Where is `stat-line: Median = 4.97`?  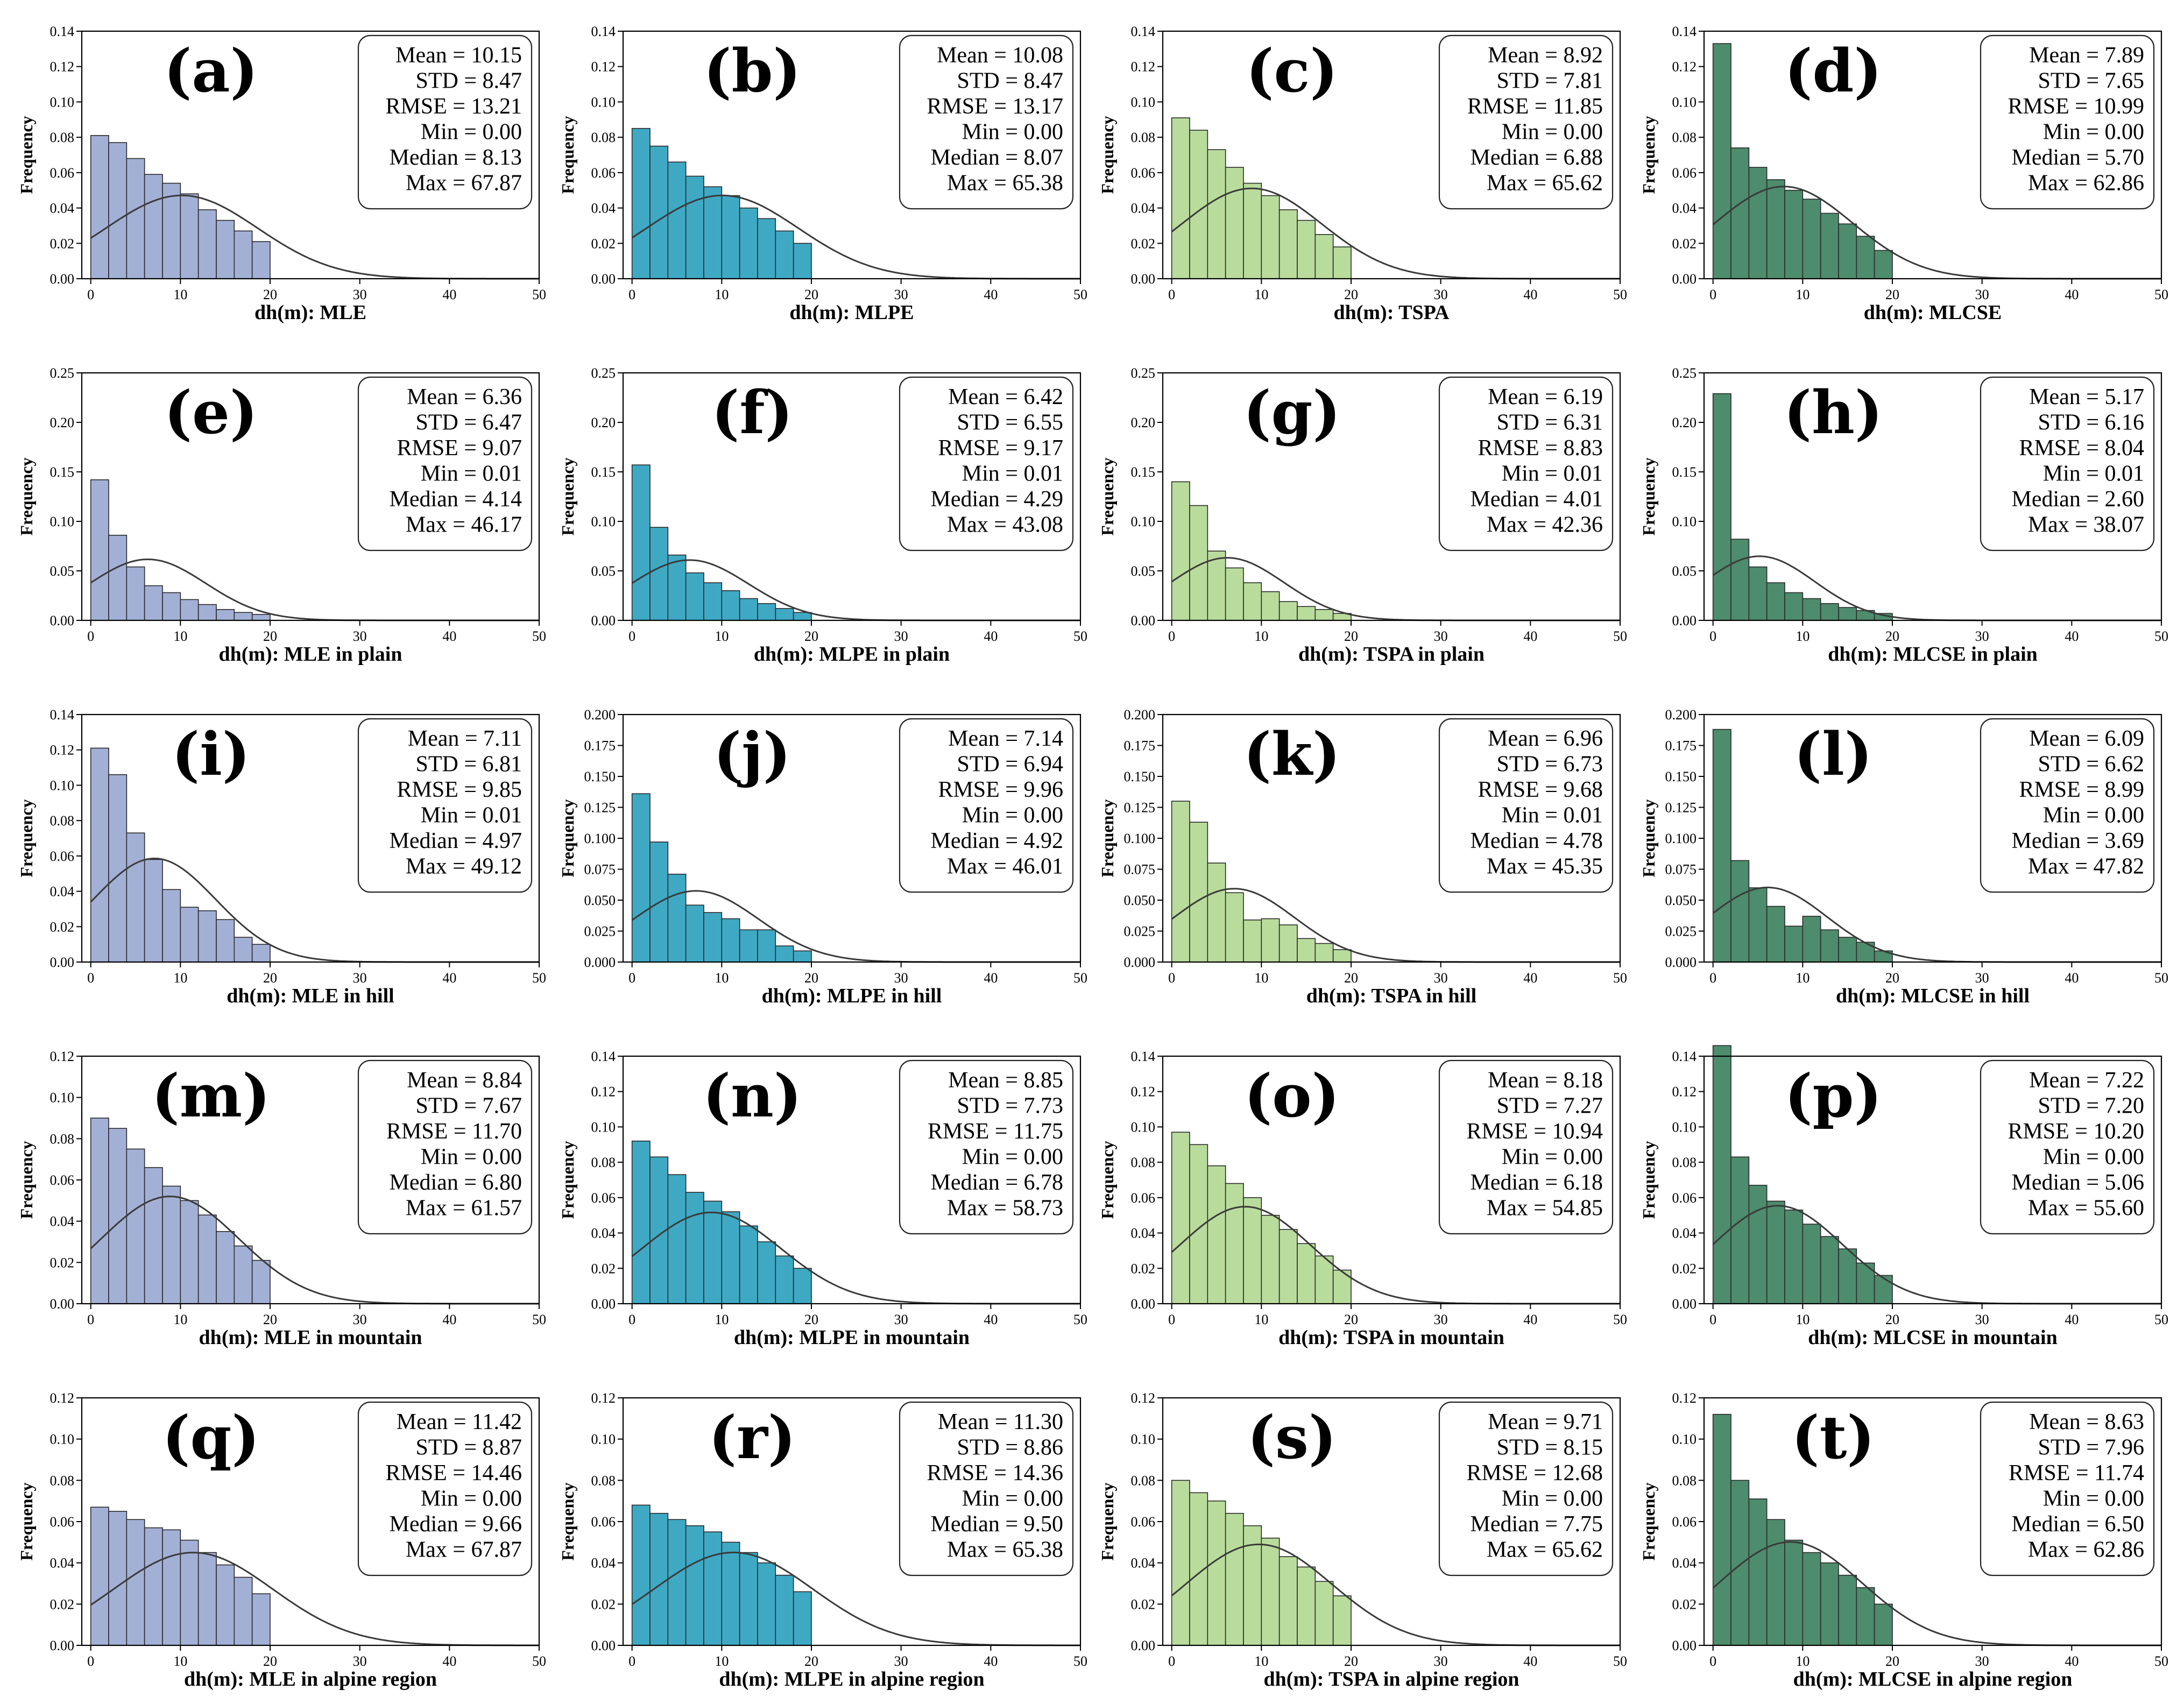
stat-line: Median = 4.97 is located at coordinates (456, 841).